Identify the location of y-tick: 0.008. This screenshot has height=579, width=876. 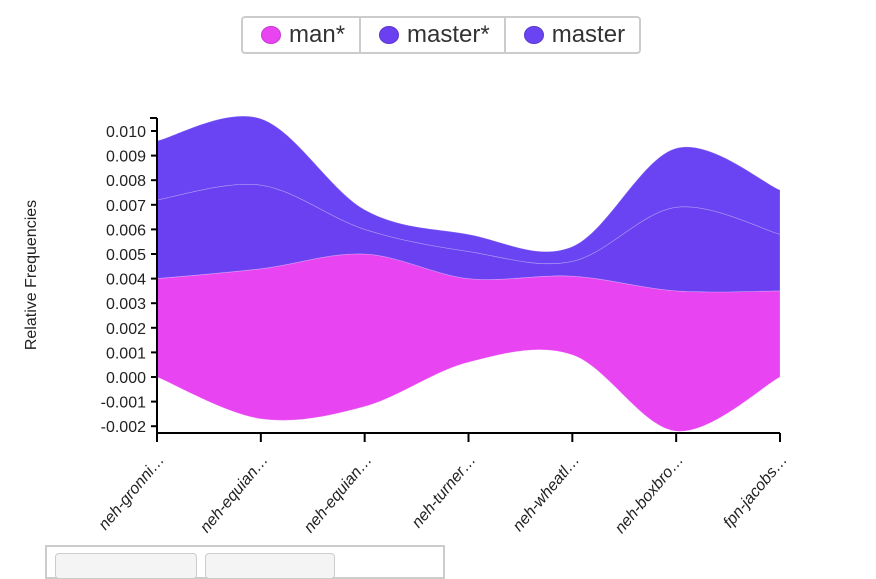
(131, 181).